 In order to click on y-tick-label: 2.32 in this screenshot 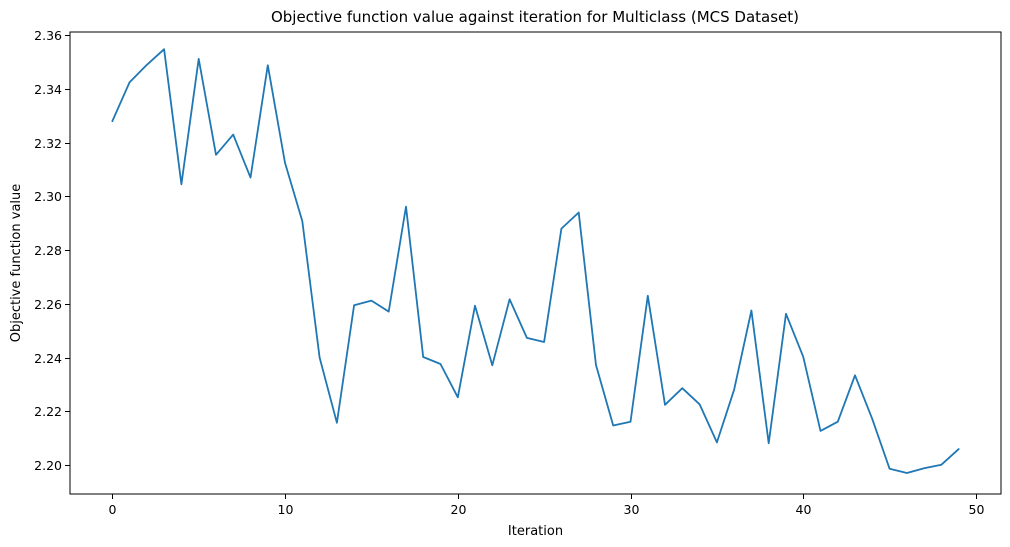, I will do `click(48, 143)`.